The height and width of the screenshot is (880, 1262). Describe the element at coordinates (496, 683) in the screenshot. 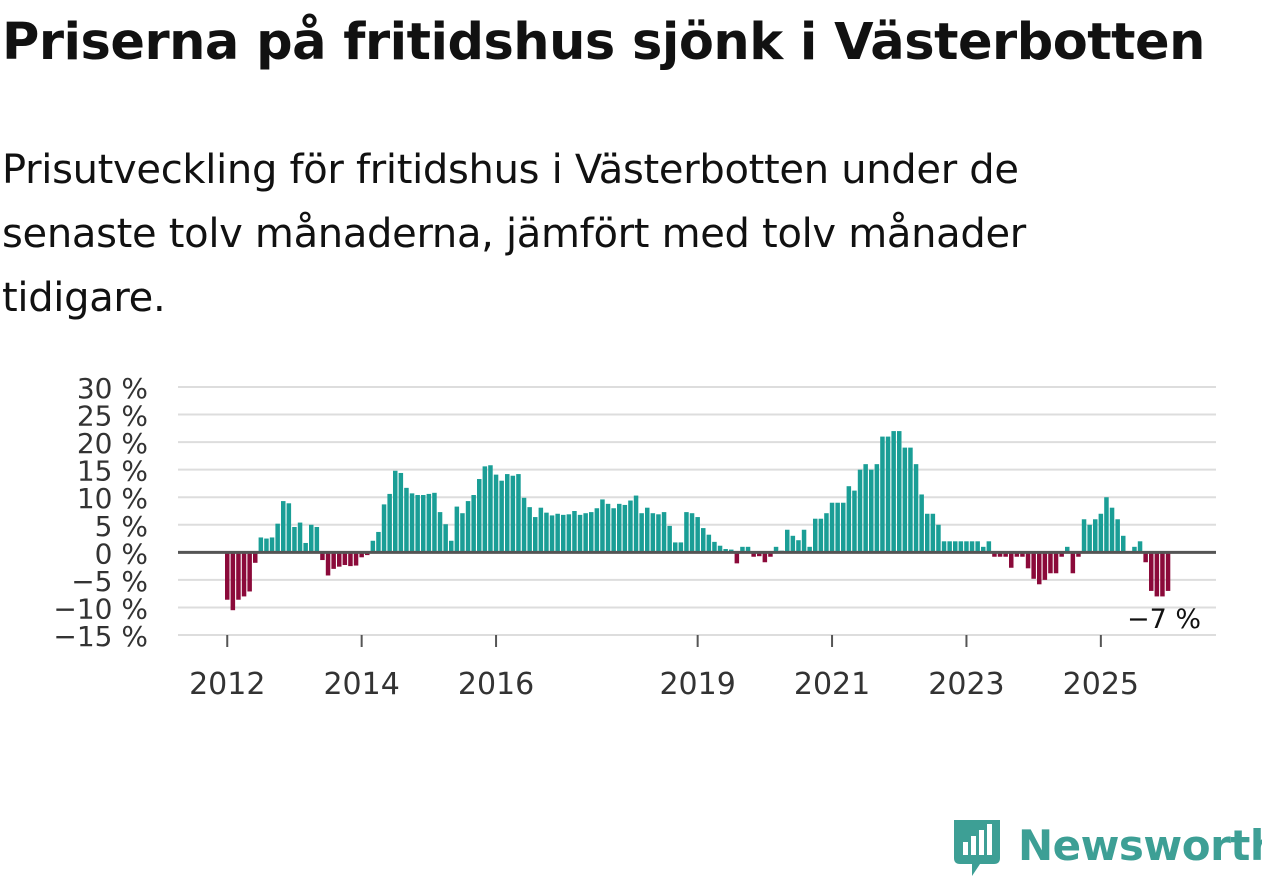

I see `x-tick-label: 2016` at that location.